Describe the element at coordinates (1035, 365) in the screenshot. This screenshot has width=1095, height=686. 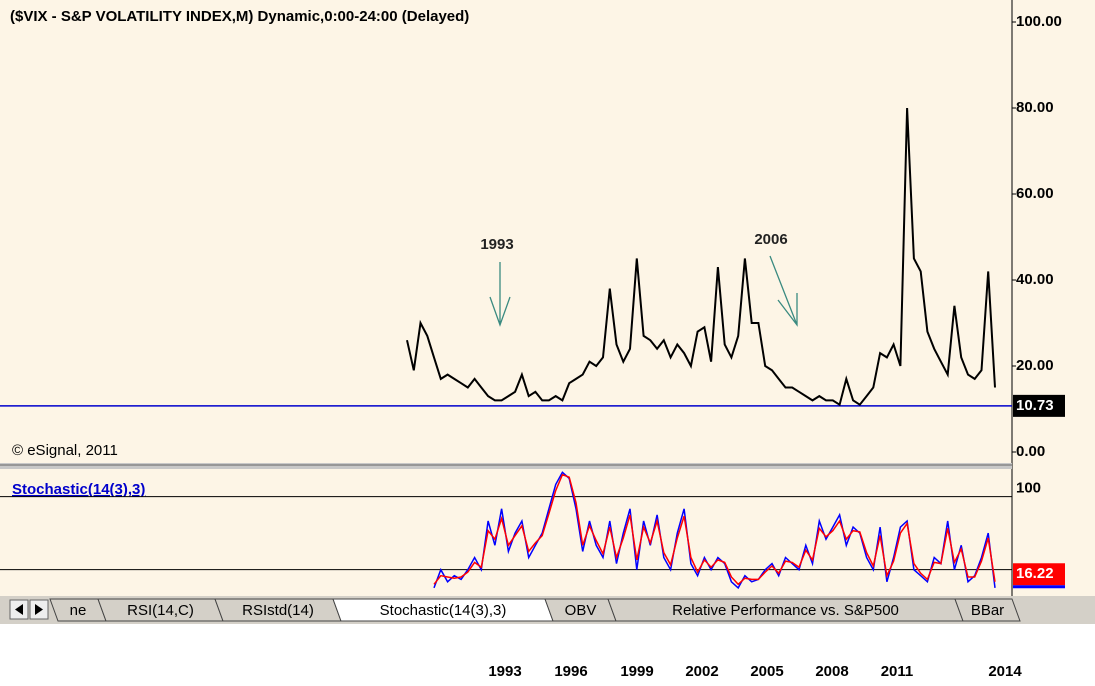
I see `y-tick-label: 20.00` at that location.